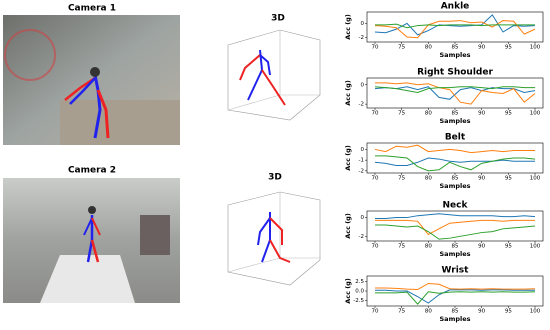  Describe the element at coordinates (455, 7) in the screenshot. I see `chart-title: Ankle` at that location.